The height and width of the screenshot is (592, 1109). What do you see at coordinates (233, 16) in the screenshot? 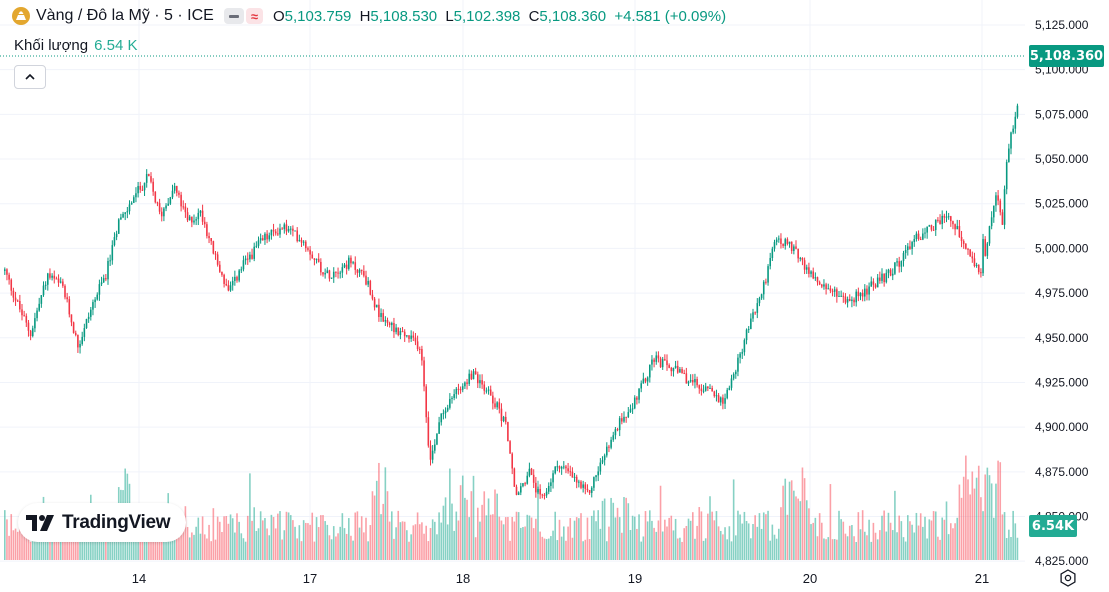
I see `hide-legend-button` at bounding box center [233, 16].